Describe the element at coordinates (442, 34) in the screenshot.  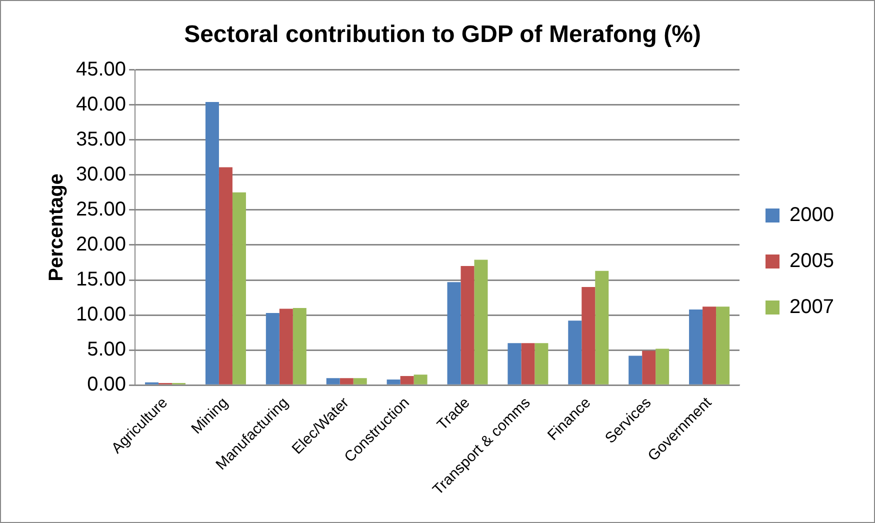
I see `chart-title: Sectoral contribution to GDP of Merafong (%)` at that location.